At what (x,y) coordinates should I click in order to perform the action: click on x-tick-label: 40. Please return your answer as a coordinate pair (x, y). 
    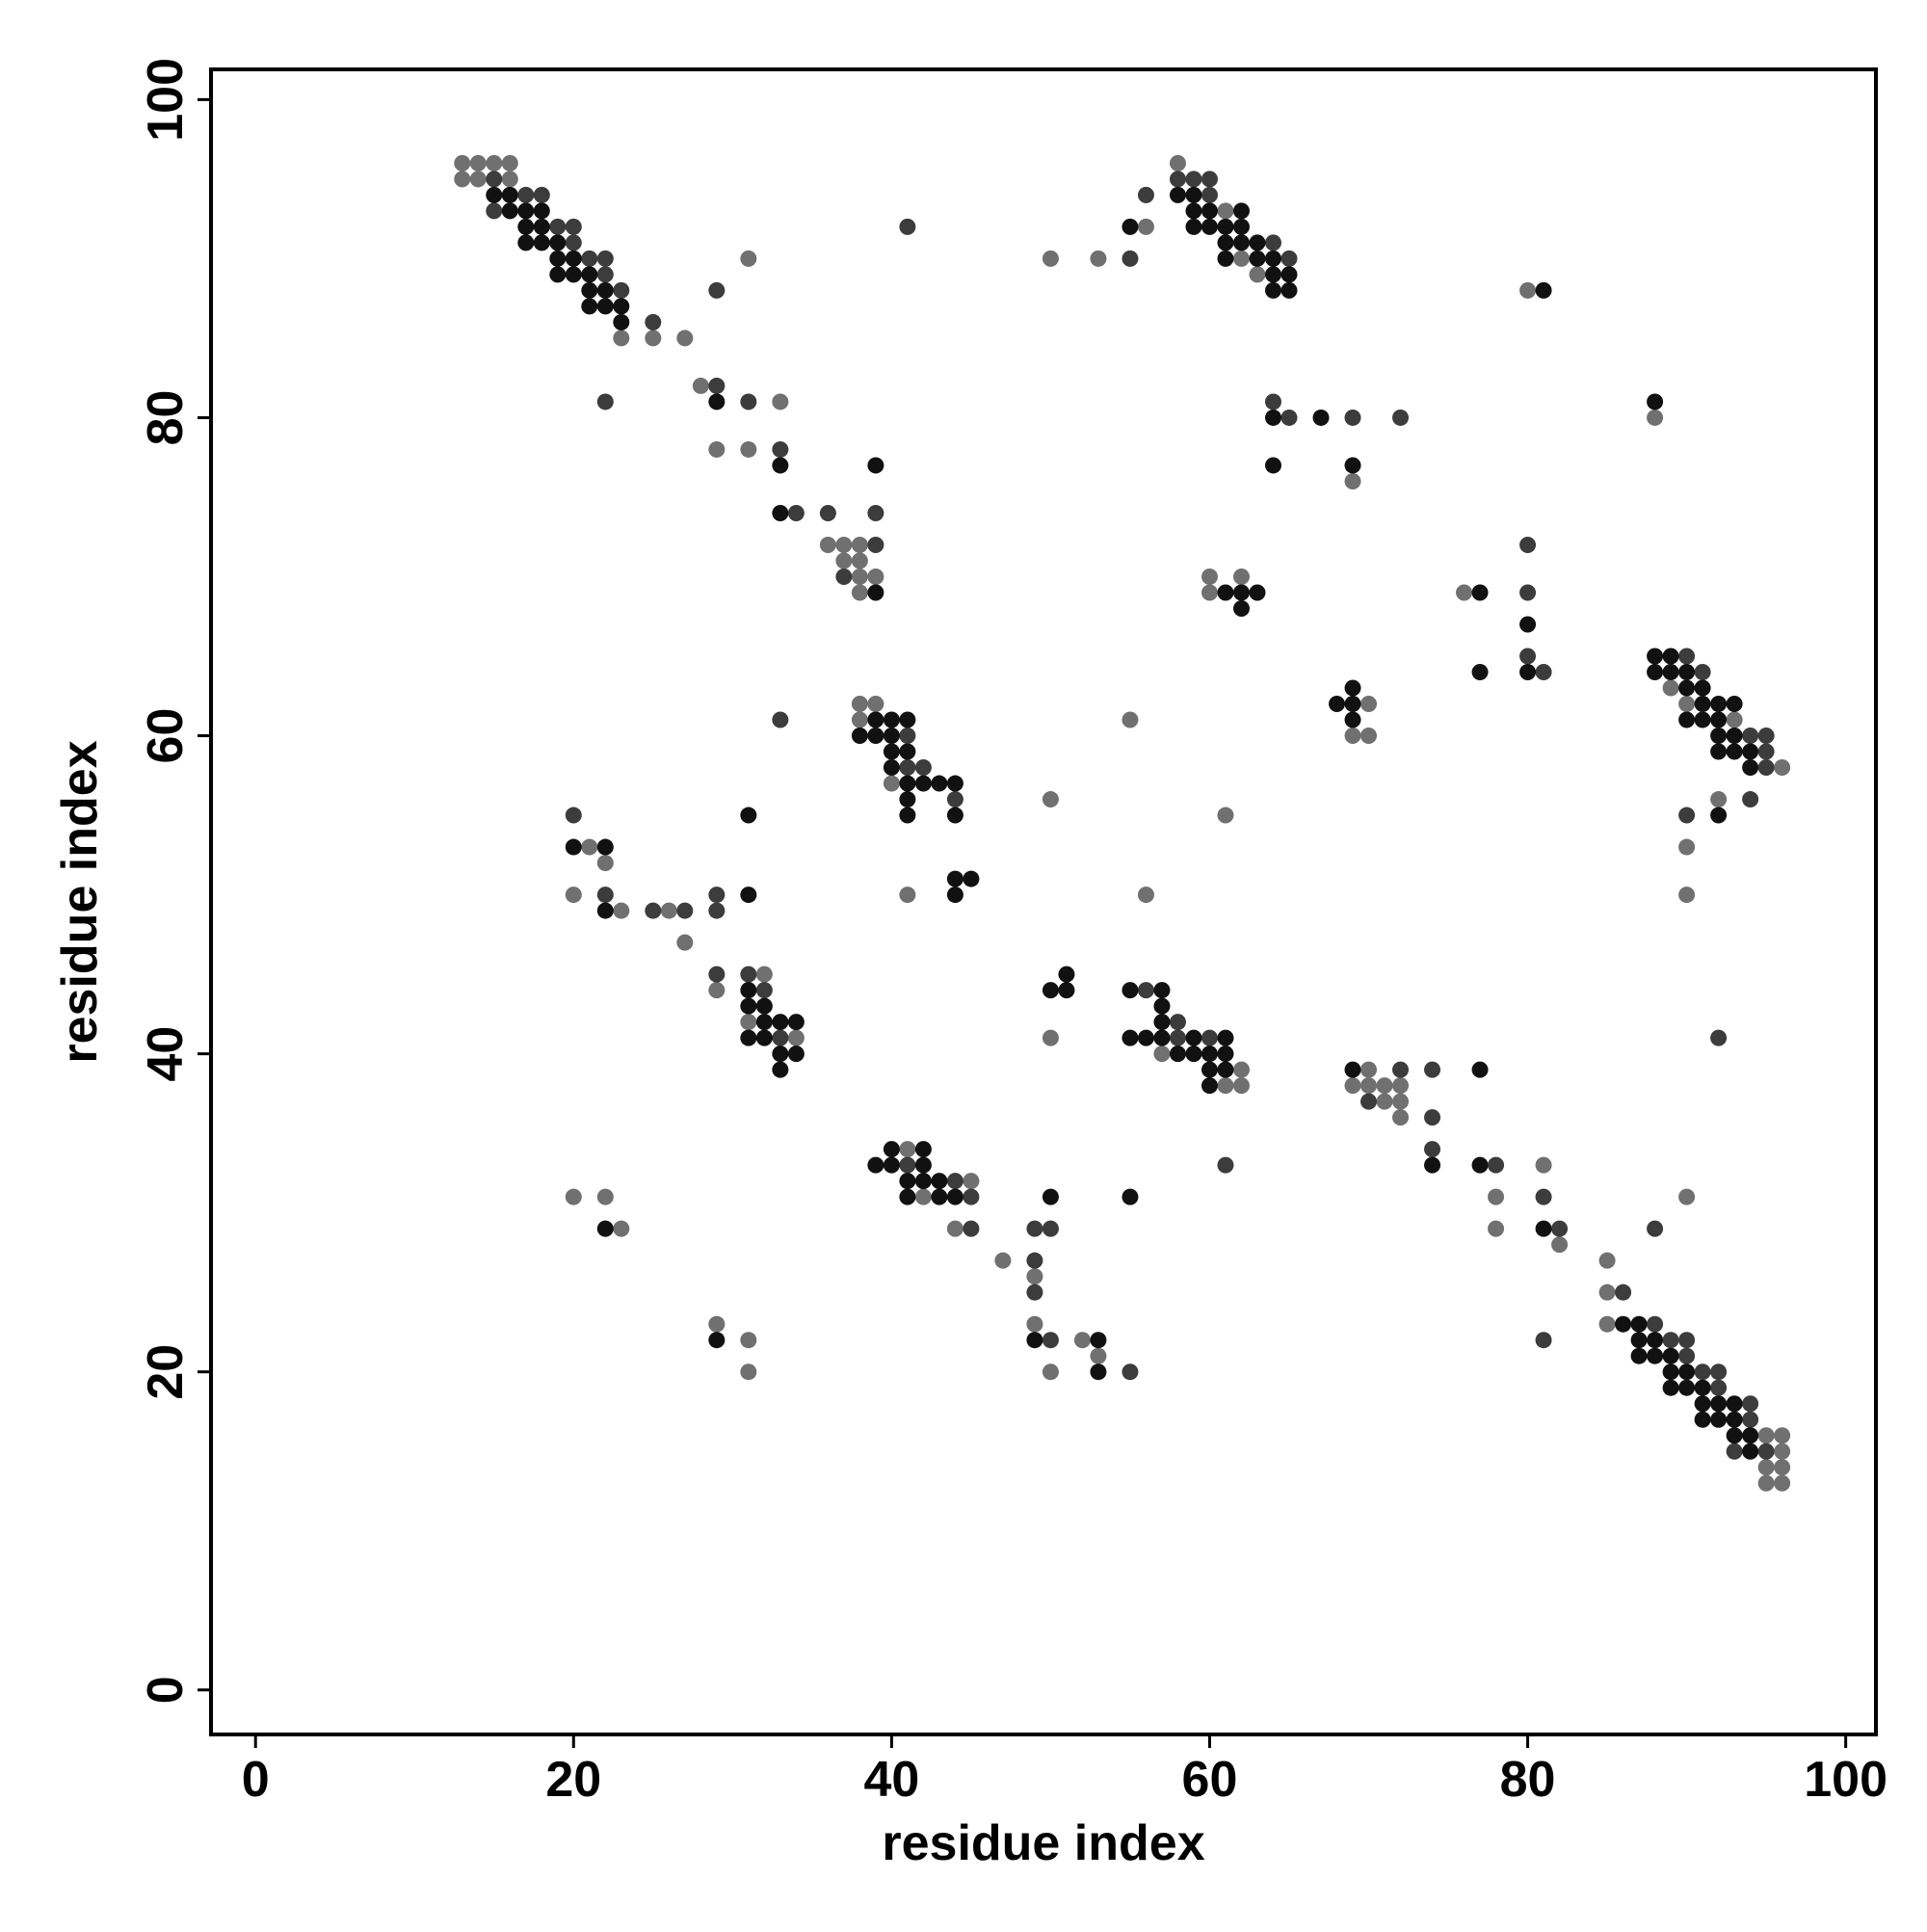
    Looking at the image, I should click on (891, 1780).